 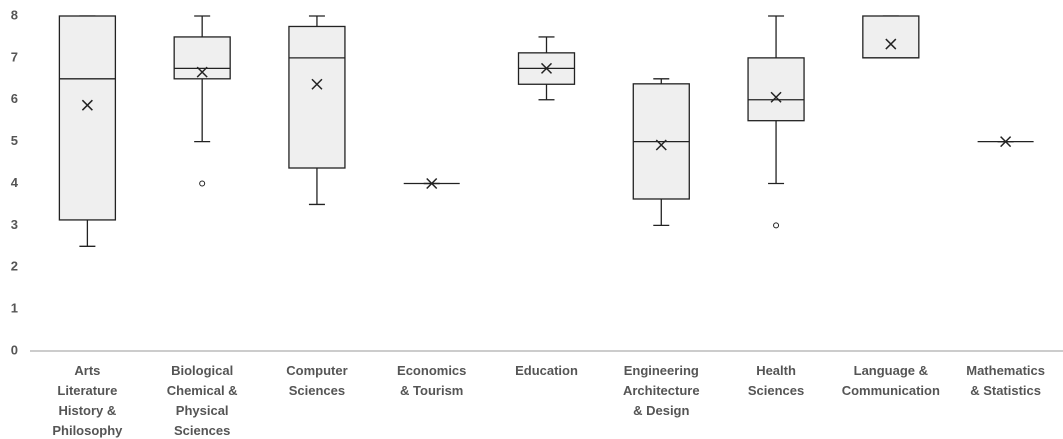 What do you see at coordinates (15, 182) in the screenshot?
I see `y-tick-label: 4` at bounding box center [15, 182].